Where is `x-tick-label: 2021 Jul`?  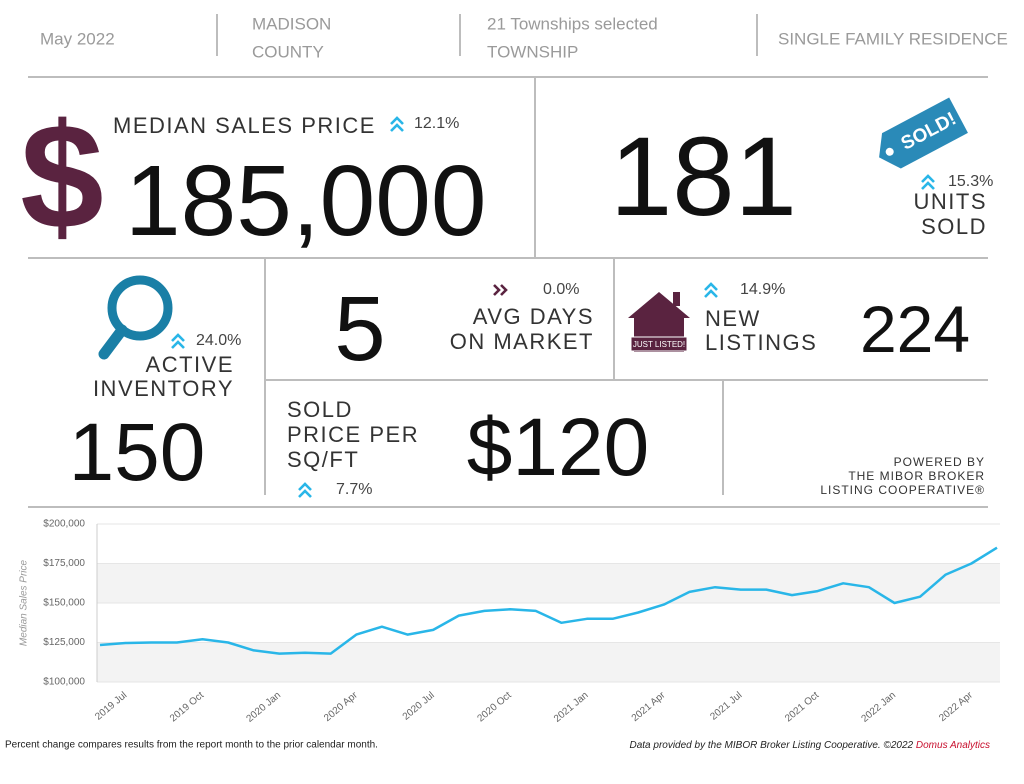
x-tick-label: 2021 Jul is located at coordinates (726, 706).